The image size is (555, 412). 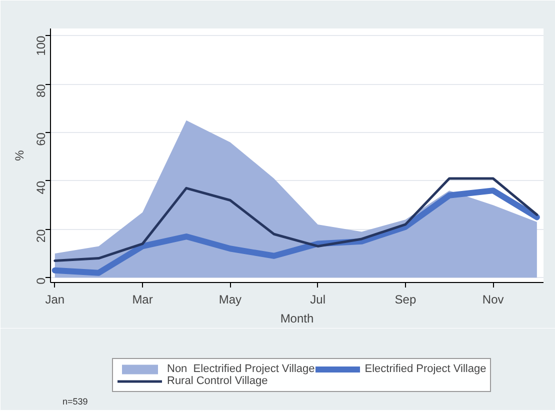 What do you see at coordinates (19, 155) in the screenshot?
I see `y-axis-title: %` at bounding box center [19, 155].